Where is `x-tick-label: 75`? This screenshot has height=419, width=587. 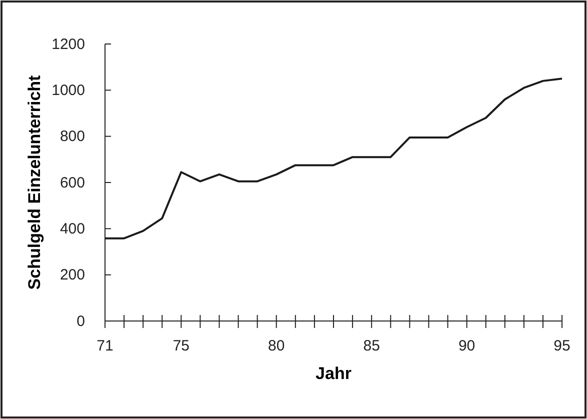 x-tick-label: 75 is located at coordinates (181, 346).